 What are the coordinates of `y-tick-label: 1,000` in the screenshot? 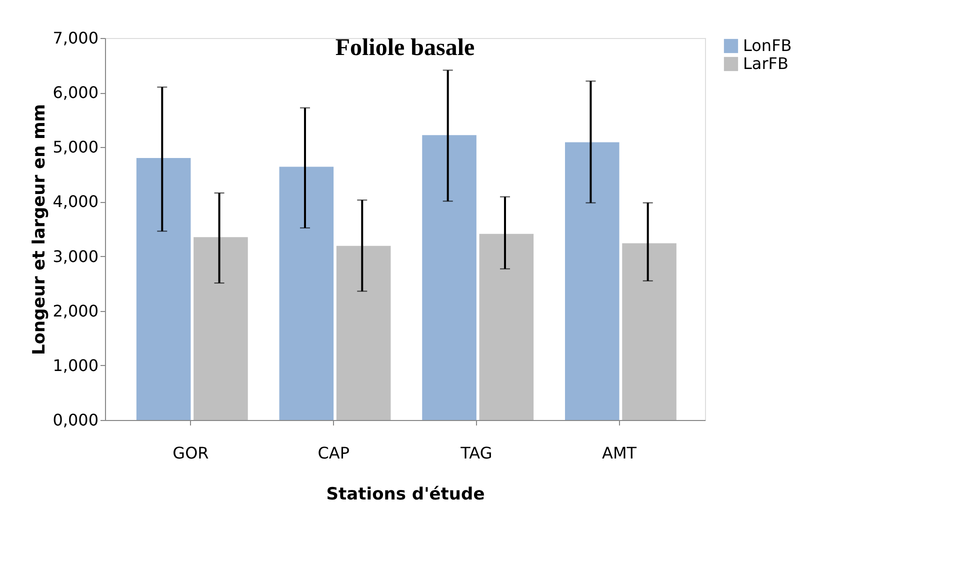 It's located at (75, 365).